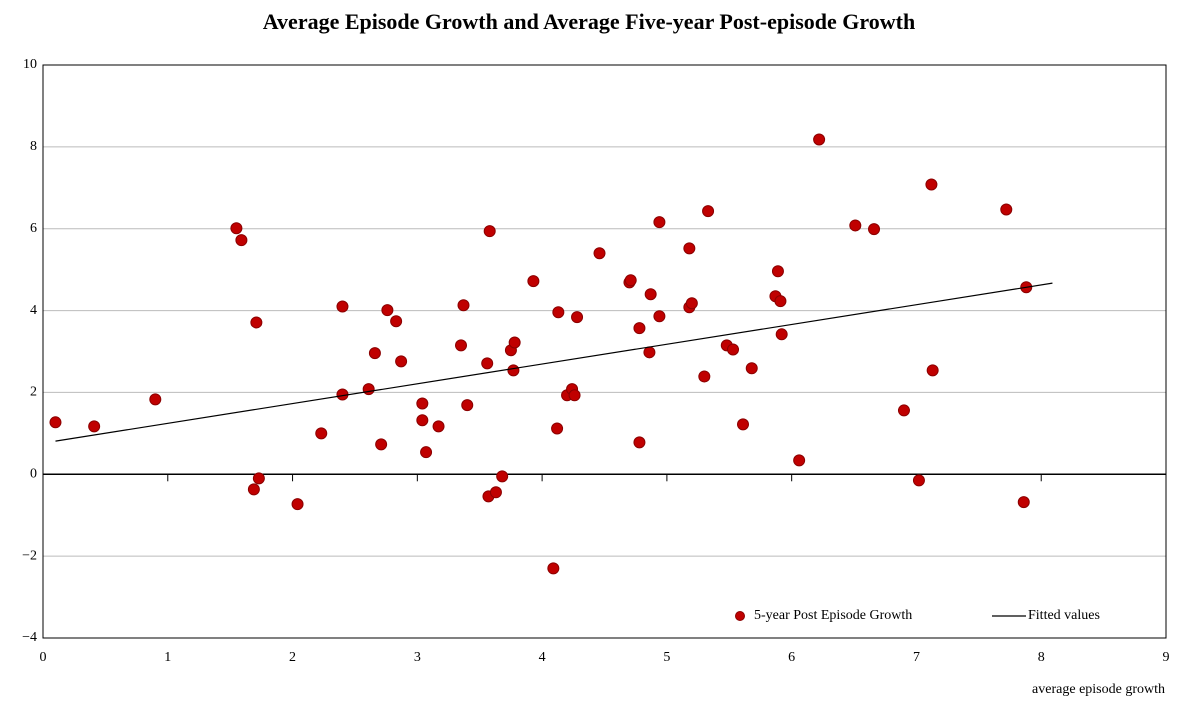 This screenshot has width=1178, height=707. Describe the element at coordinates (30, 64) in the screenshot. I see `y-tick-label: 10` at that location.